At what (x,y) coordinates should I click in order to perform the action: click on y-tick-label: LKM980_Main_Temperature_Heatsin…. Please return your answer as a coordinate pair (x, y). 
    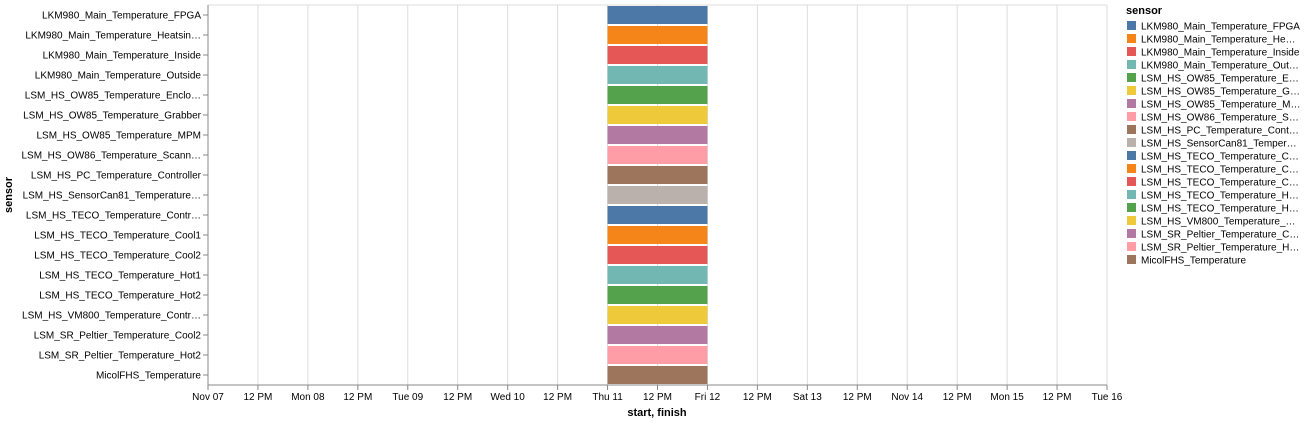
    Looking at the image, I should click on (113, 36).